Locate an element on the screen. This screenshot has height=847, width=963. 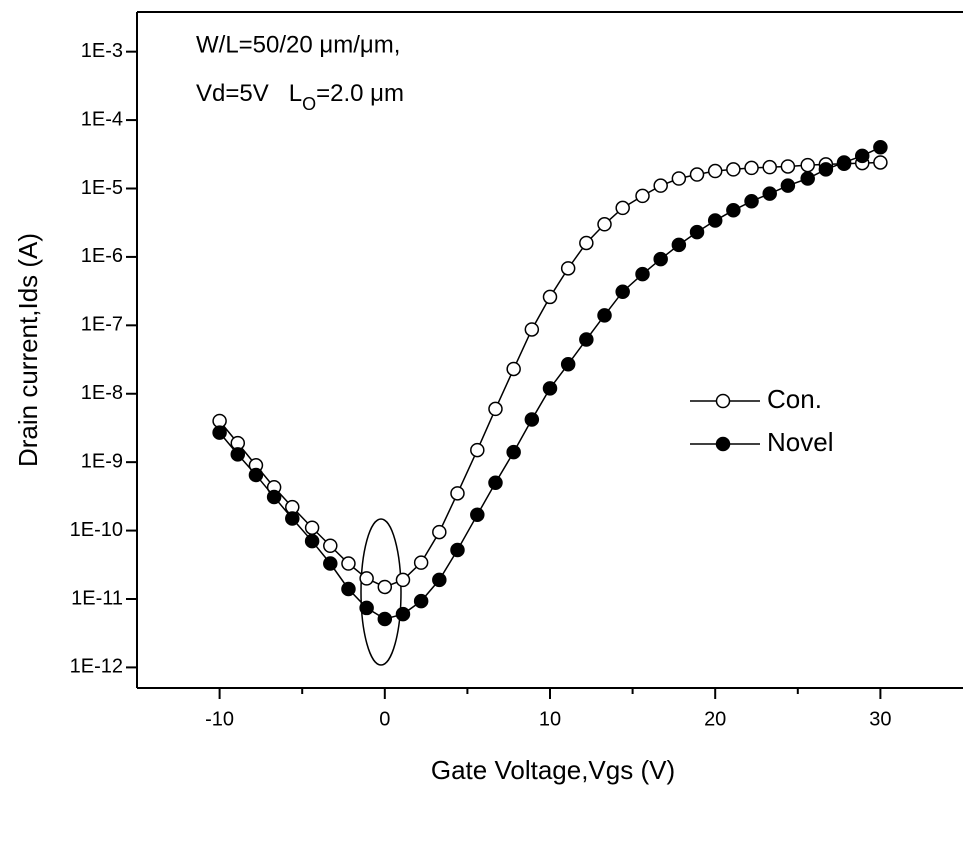
x-tick-label: -10 is located at coordinates (219, 719).